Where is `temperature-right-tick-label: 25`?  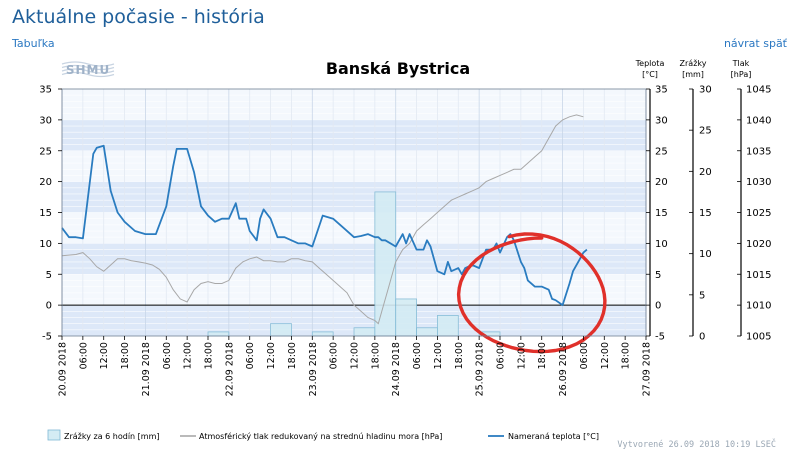 temperature-right-tick-label: 25 is located at coordinates (661, 151).